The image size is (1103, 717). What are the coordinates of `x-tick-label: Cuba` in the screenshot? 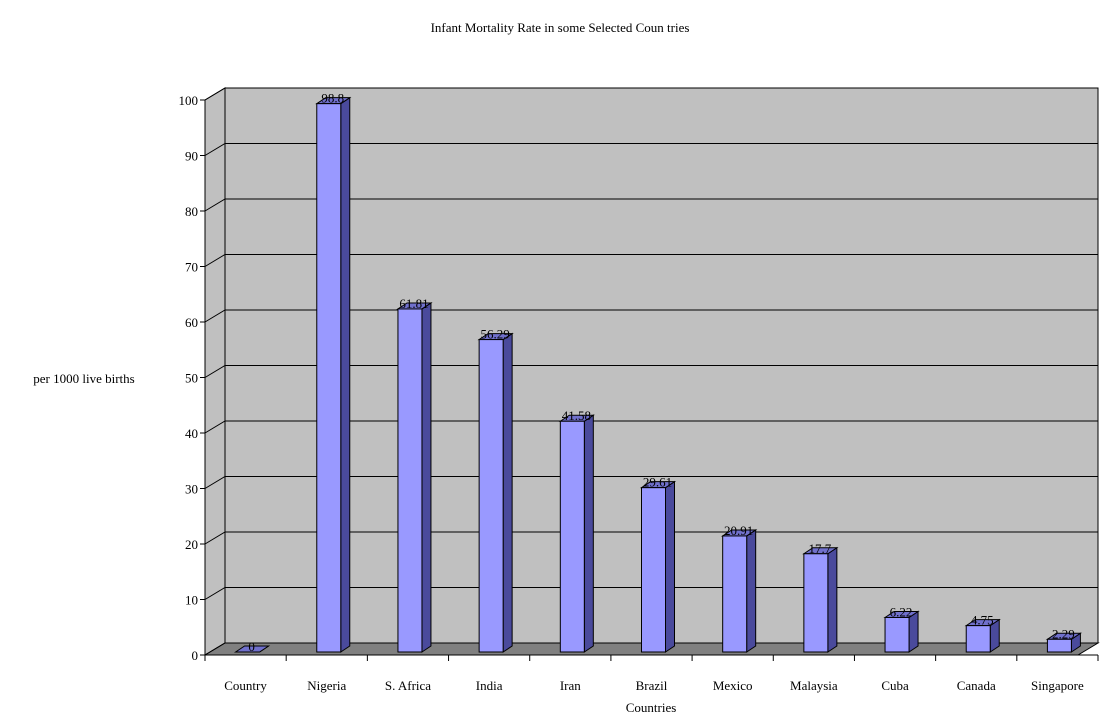 It's located at (895, 685).